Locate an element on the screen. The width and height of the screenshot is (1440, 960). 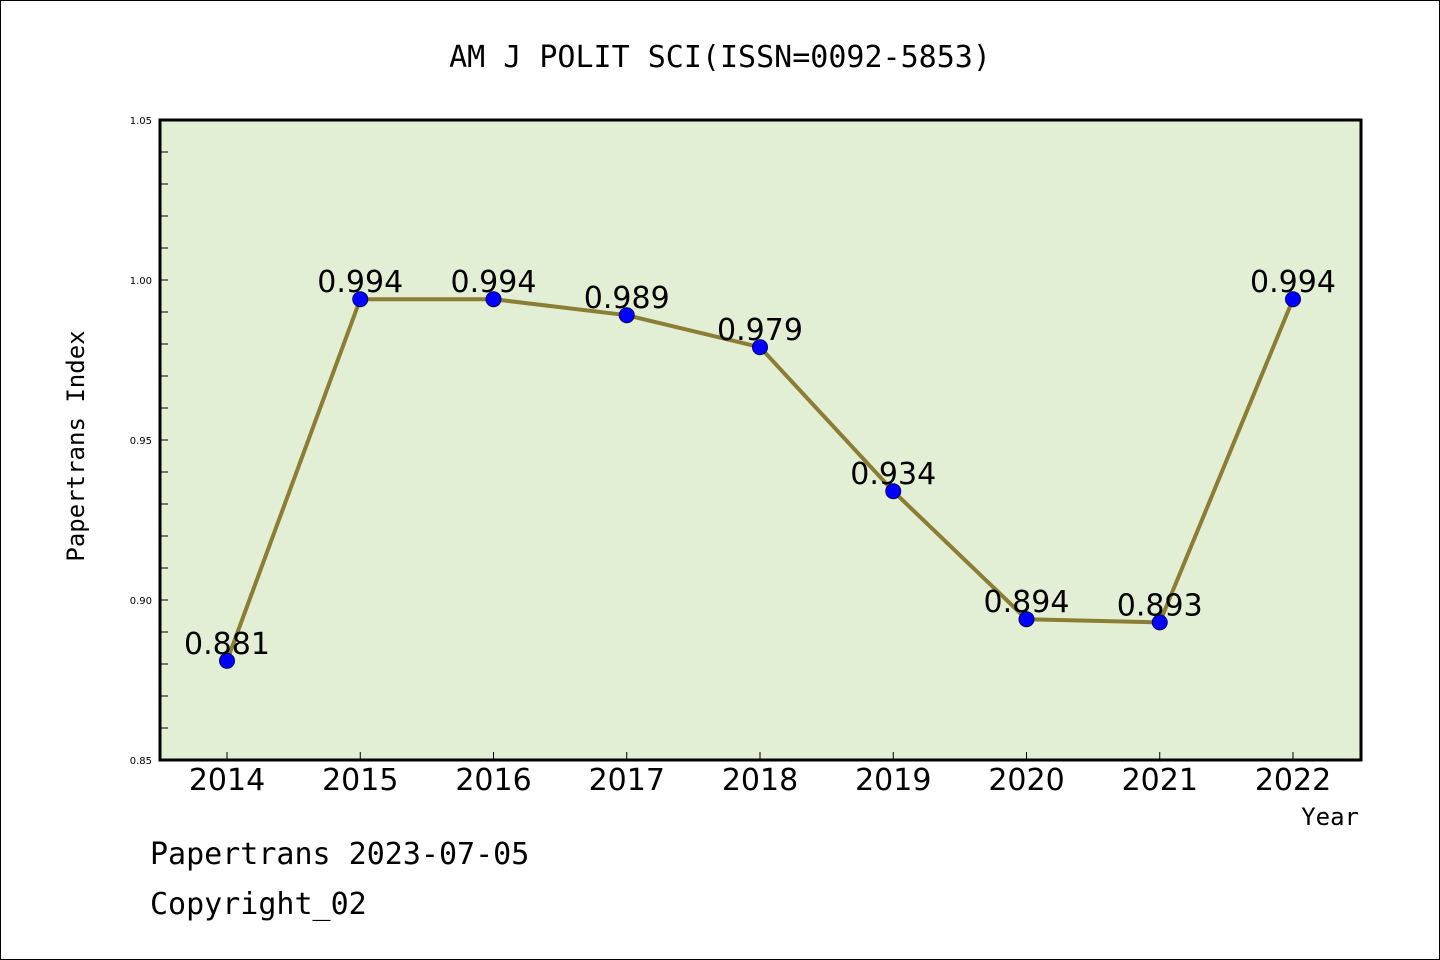
data-label: 0.893 is located at coordinates (1160, 605).